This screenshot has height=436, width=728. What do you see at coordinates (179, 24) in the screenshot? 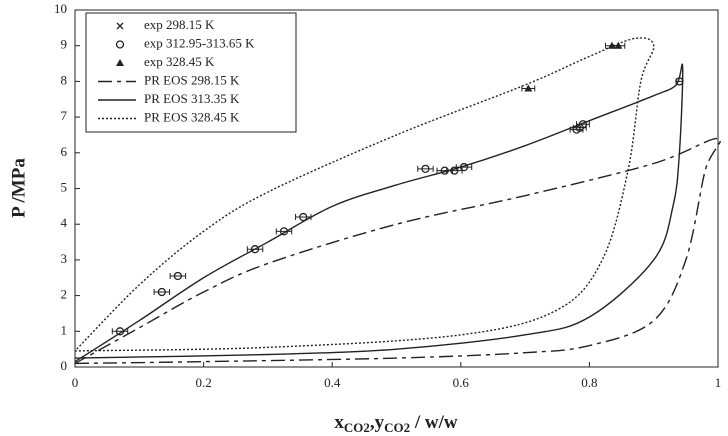
I see `legend-label: exp 298.15 K` at bounding box center [179, 24].